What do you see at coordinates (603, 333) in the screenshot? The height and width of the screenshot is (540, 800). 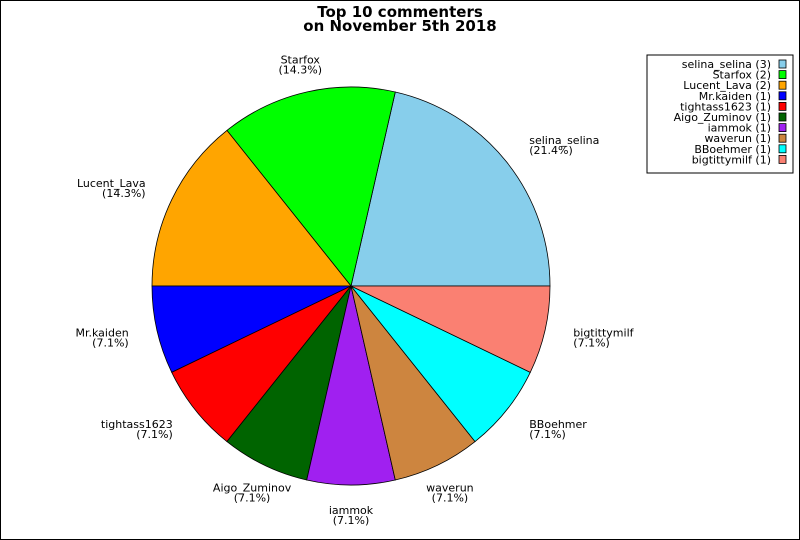 I see `slice-label: bigtittymilf` at bounding box center [603, 333].